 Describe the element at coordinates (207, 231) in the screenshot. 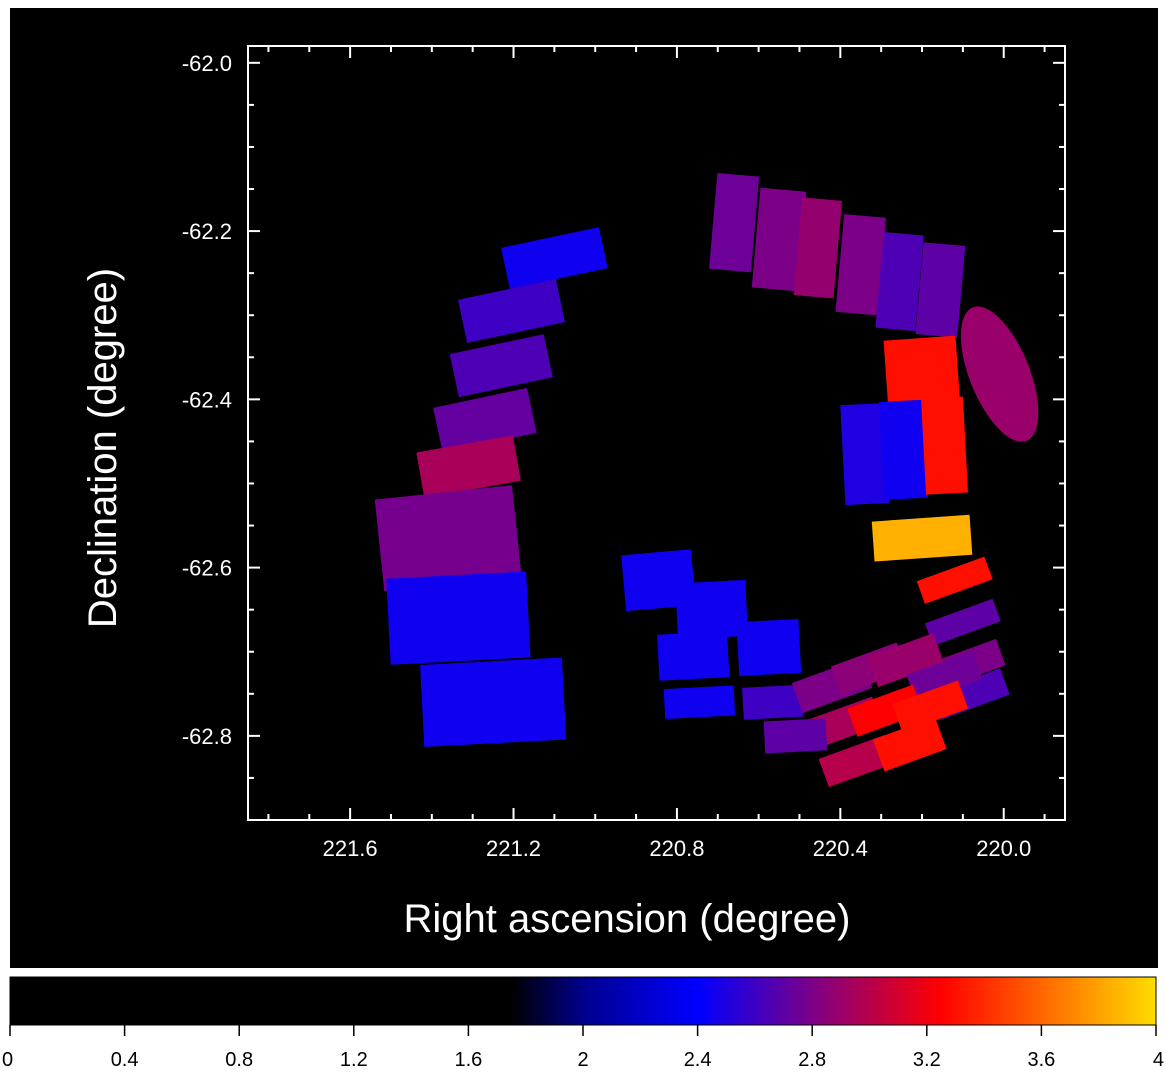

I see `y-tick-label: -62.2` at that location.